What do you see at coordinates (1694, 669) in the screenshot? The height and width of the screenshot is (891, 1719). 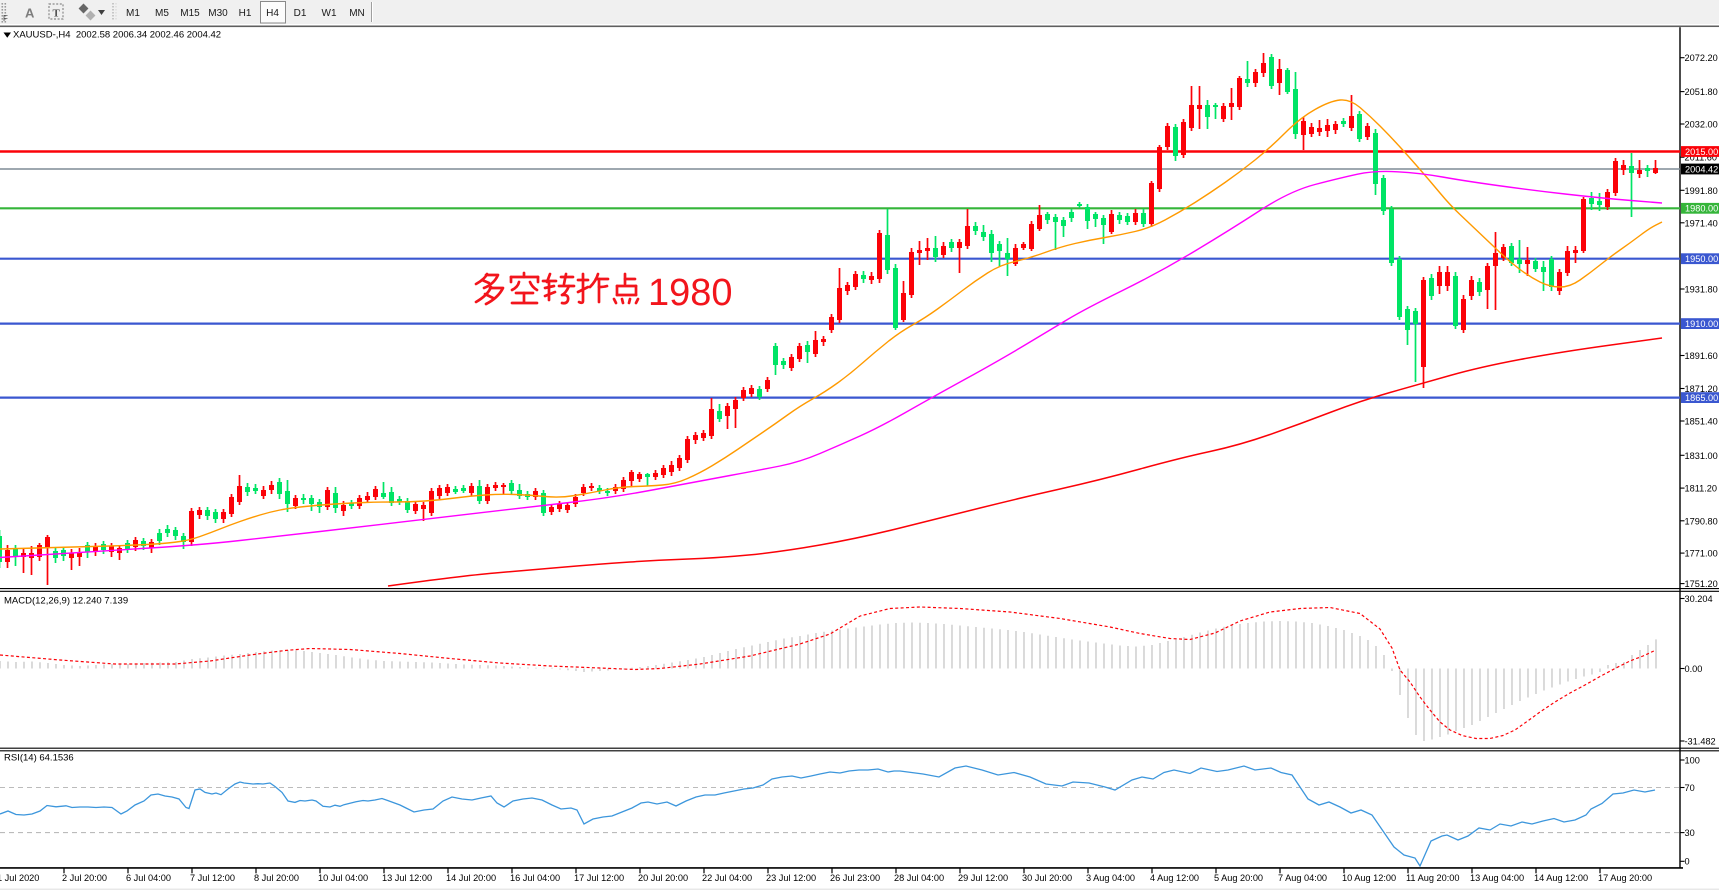 I see `svg-text: 0.00` at bounding box center [1694, 669].